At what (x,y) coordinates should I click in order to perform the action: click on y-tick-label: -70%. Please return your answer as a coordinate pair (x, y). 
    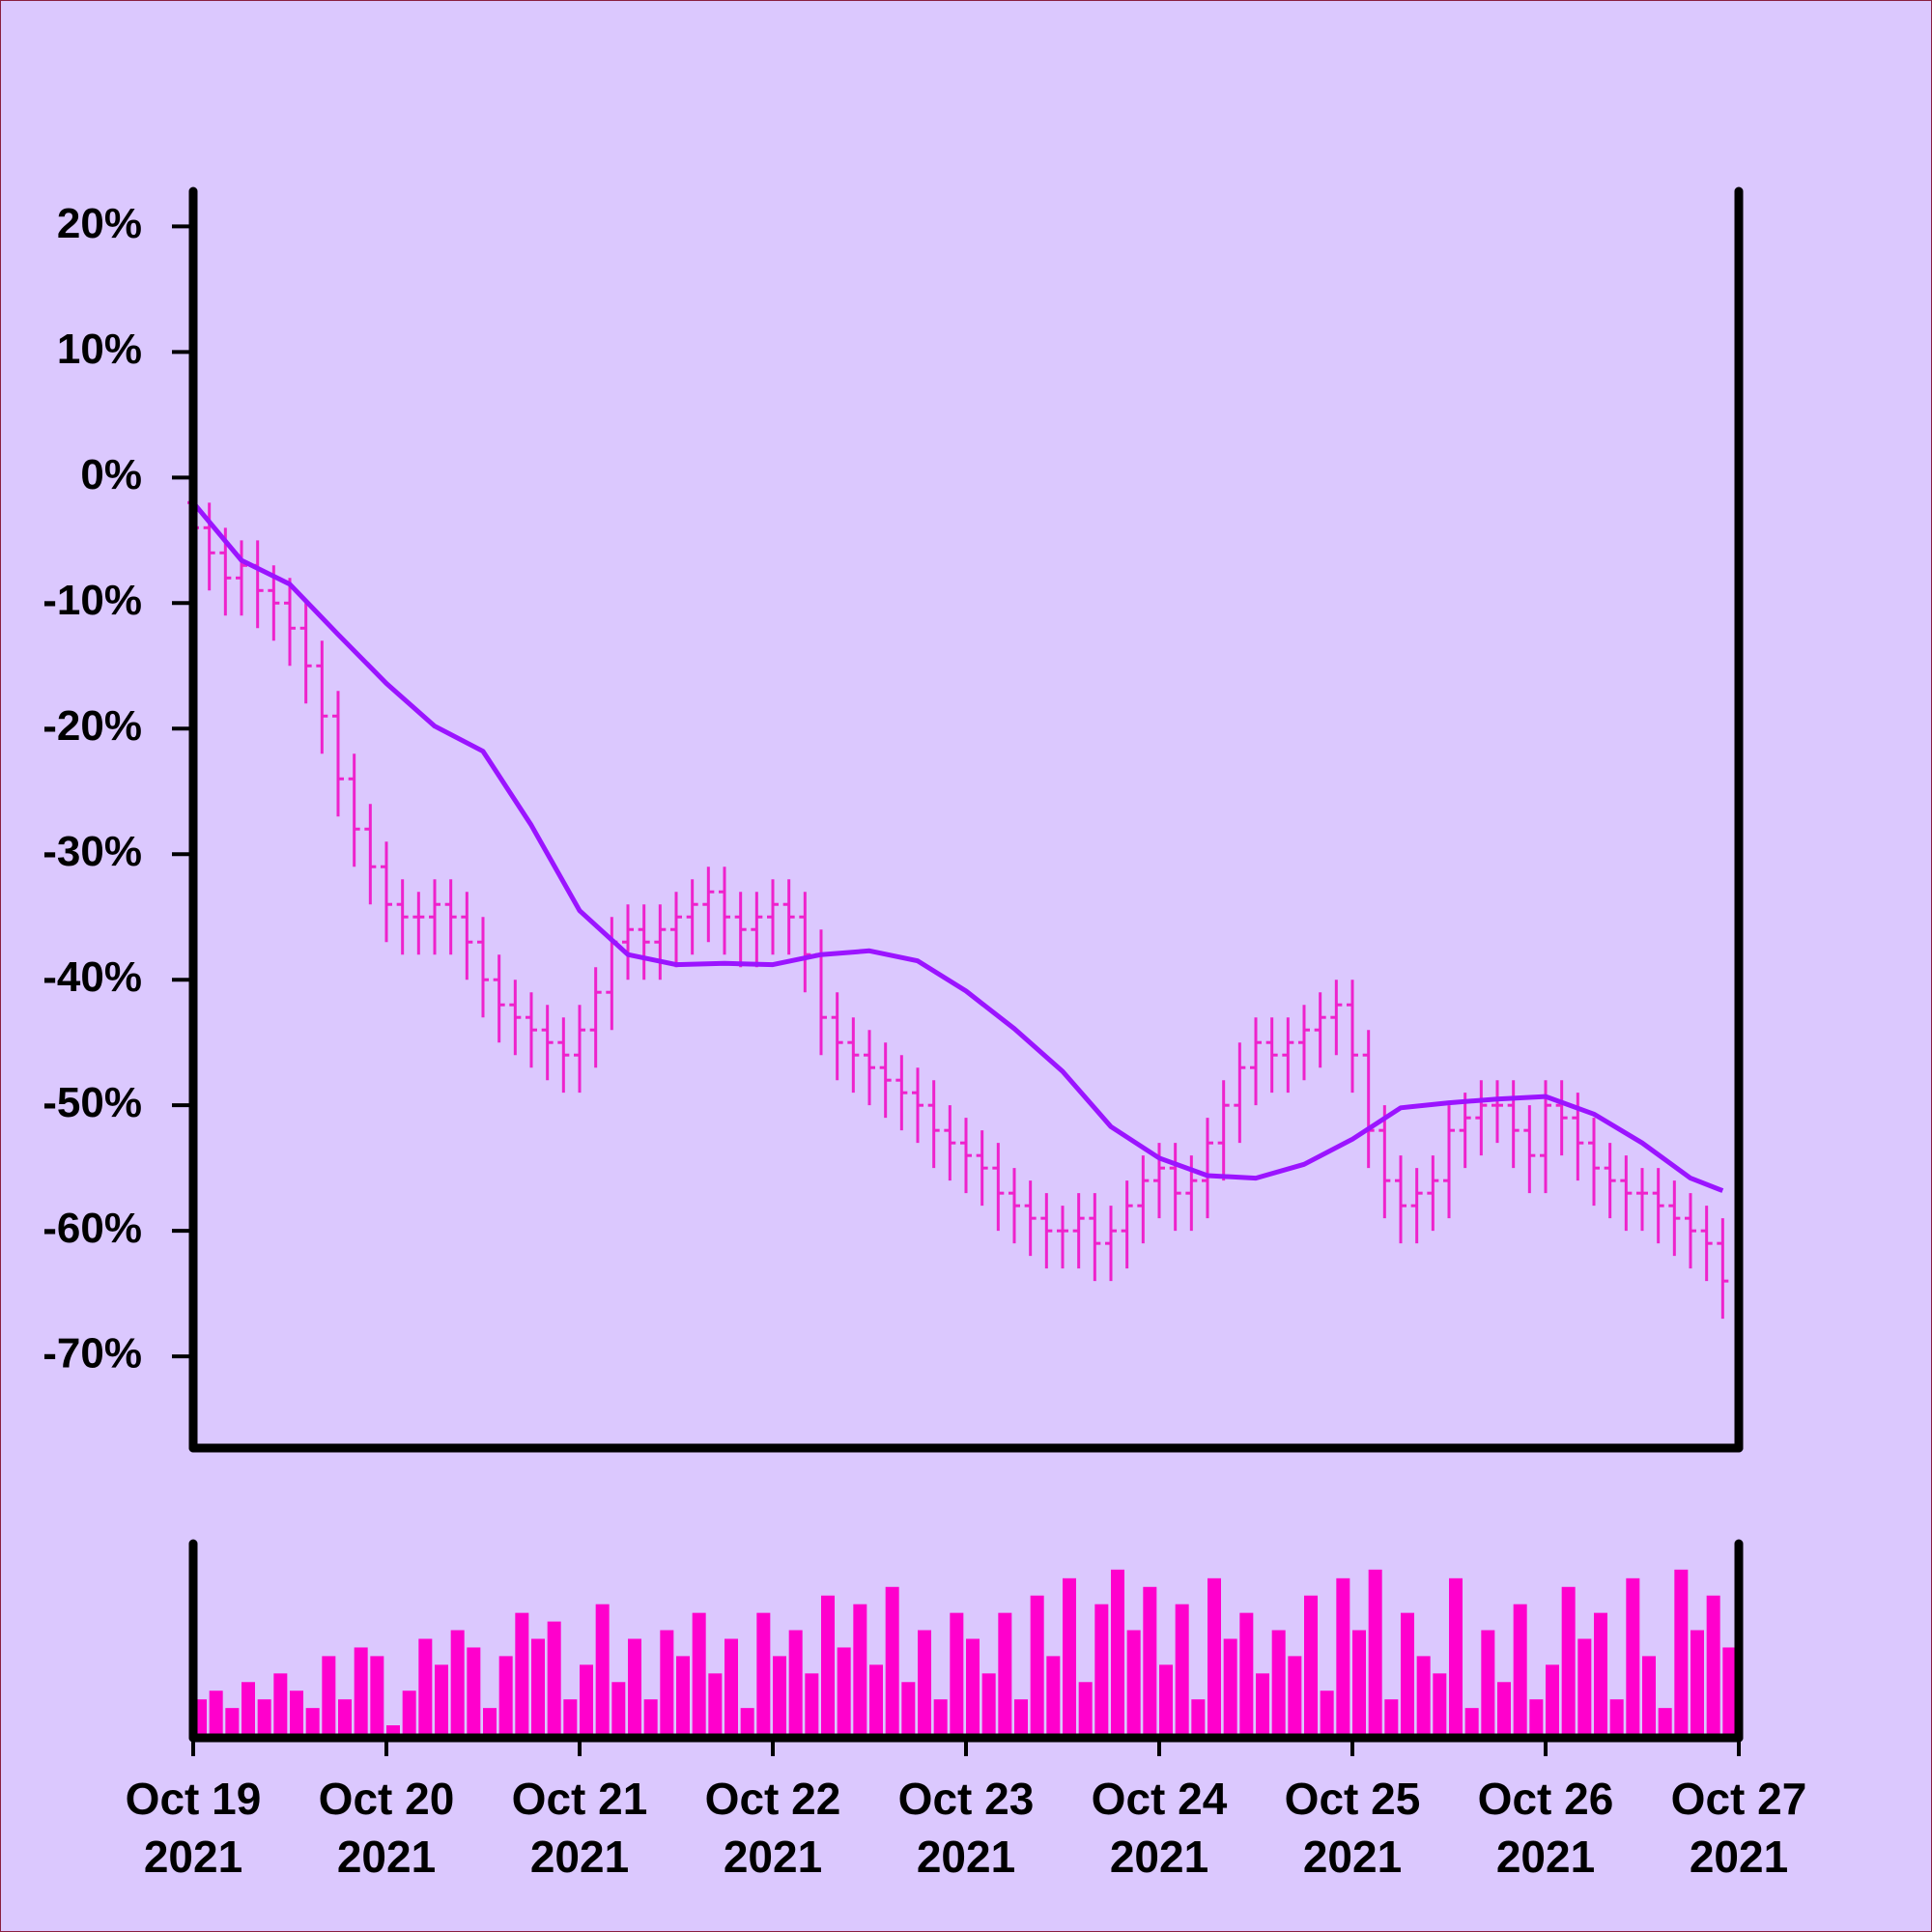
    Looking at the image, I should click on (92, 1354).